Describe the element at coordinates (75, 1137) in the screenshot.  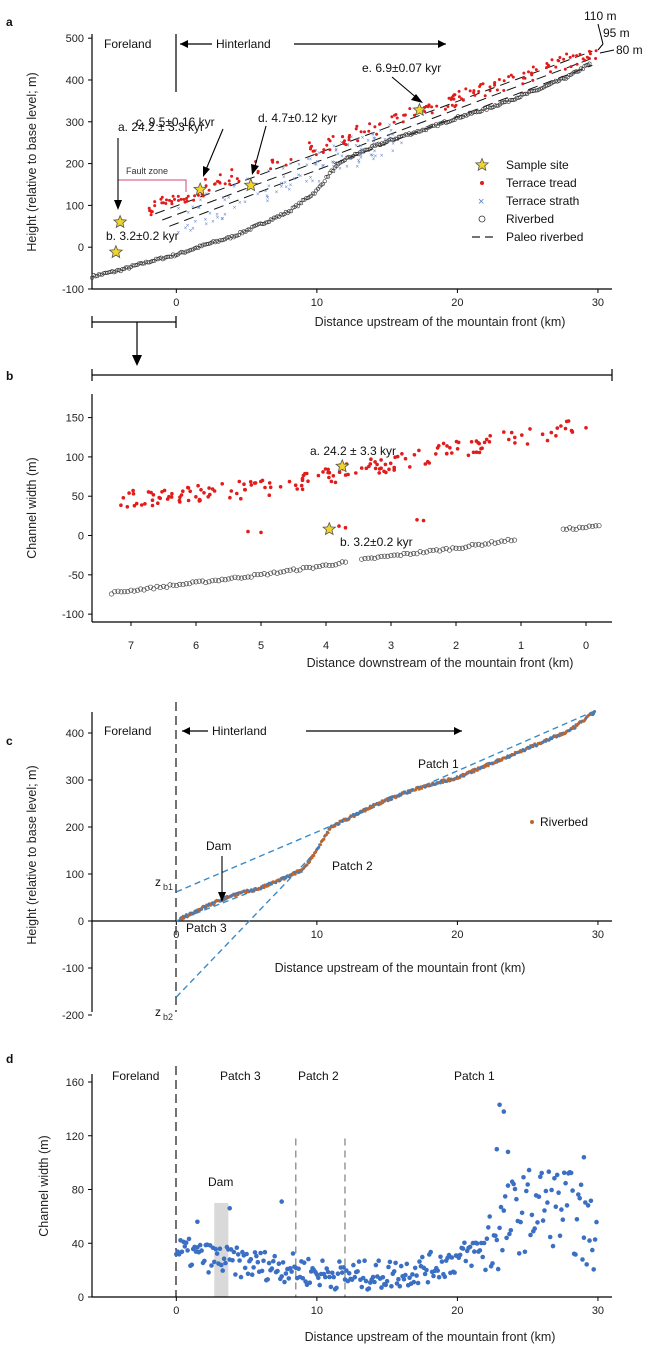
I see `y-tick-label: 120` at that location.